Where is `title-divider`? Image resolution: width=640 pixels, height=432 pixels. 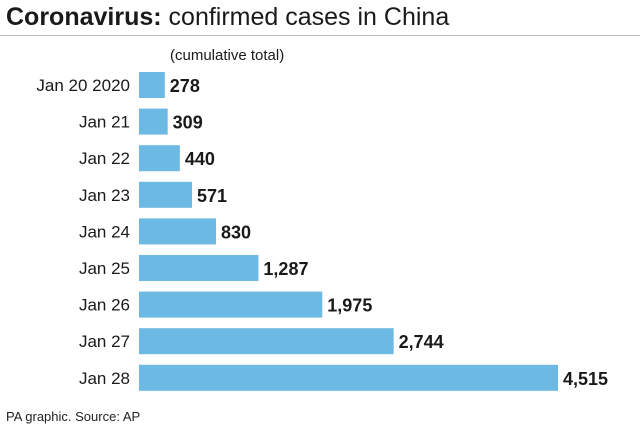
title-divider is located at coordinates (320, 35).